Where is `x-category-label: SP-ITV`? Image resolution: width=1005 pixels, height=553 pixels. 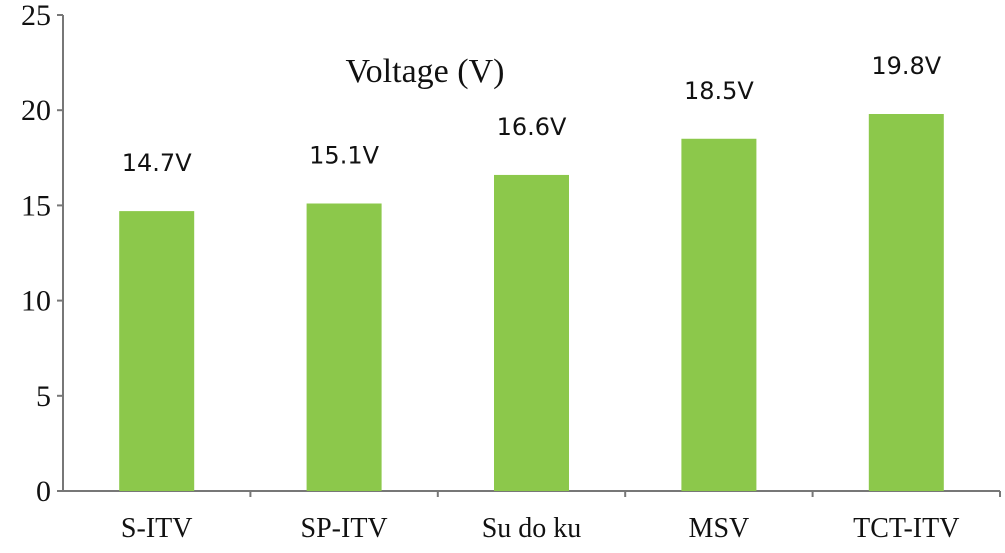 x-category-label: SP-ITV is located at coordinates (344, 528).